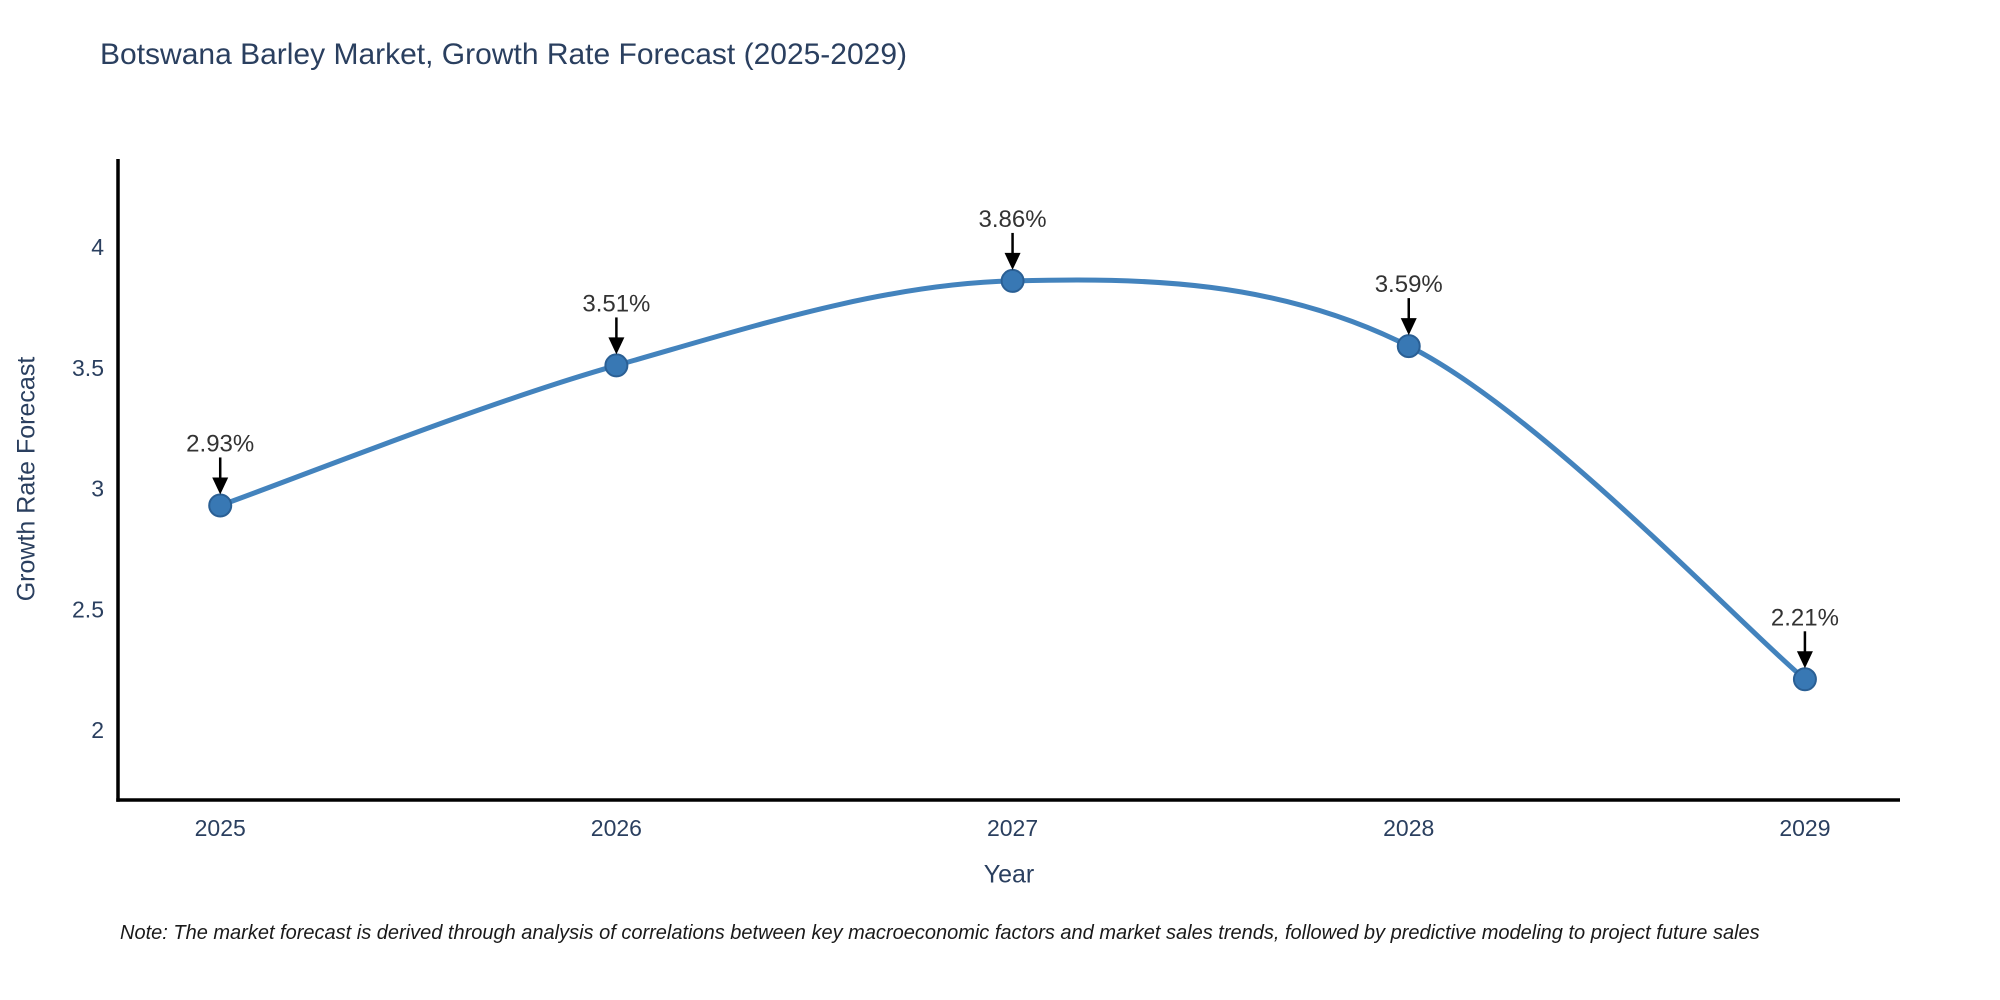  Describe the element at coordinates (1013, 219) in the screenshot. I see `annotation-label: 3.86%` at that location.